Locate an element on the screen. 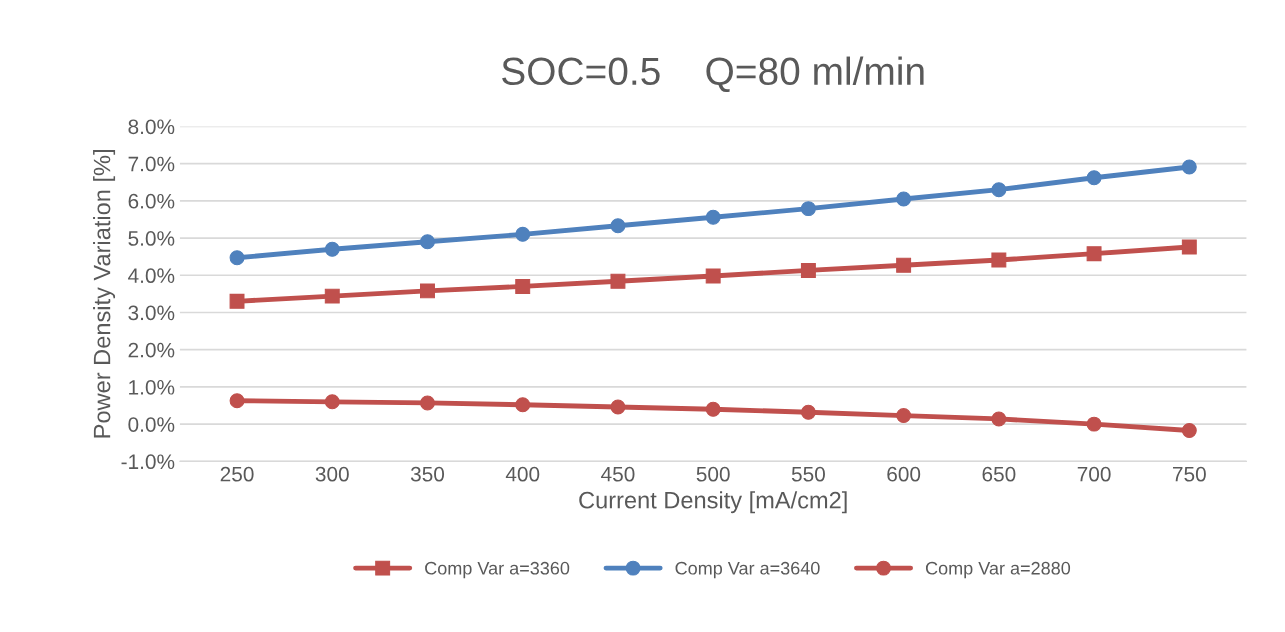  x-tick-label: 500 is located at coordinates (713, 474).